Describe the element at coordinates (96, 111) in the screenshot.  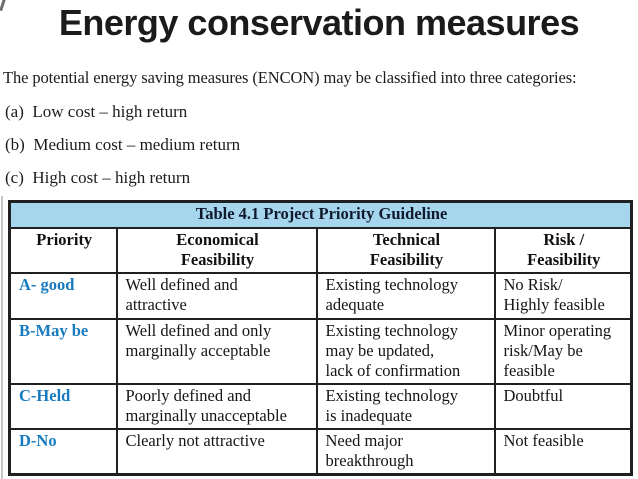
I see `list-item-a: (a) Low cost – high return` at that location.